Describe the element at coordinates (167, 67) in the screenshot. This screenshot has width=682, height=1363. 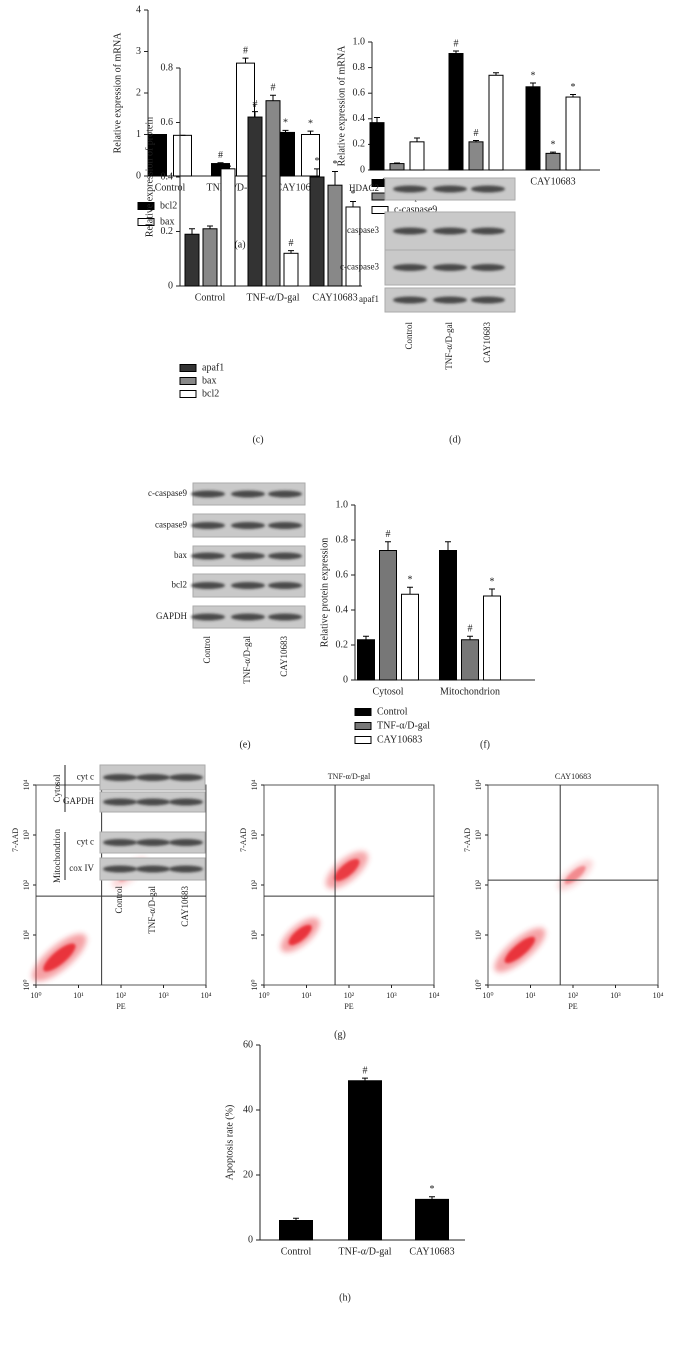
I see `y-tick-label: 0.8` at that location.